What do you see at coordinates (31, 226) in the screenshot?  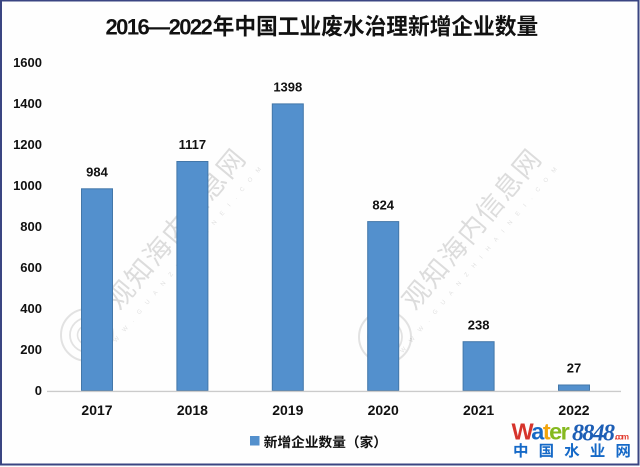 I see `svg-text: 800` at bounding box center [31, 226].